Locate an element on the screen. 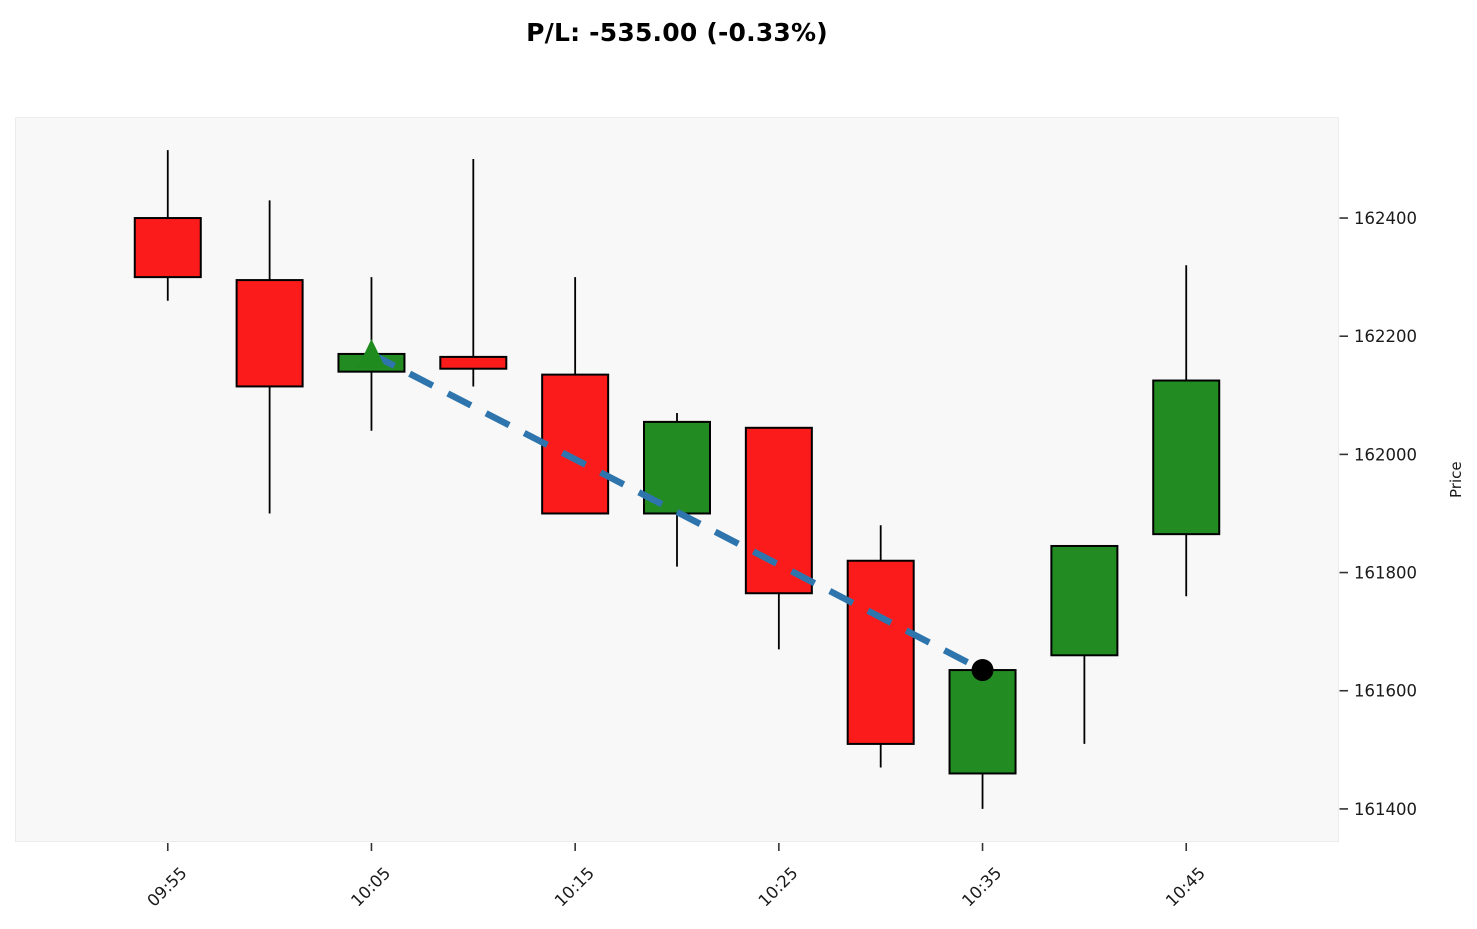 The height and width of the screenshot is (929, 1477). y-tick-label: 161600 is located at coordinates (1385, 691).